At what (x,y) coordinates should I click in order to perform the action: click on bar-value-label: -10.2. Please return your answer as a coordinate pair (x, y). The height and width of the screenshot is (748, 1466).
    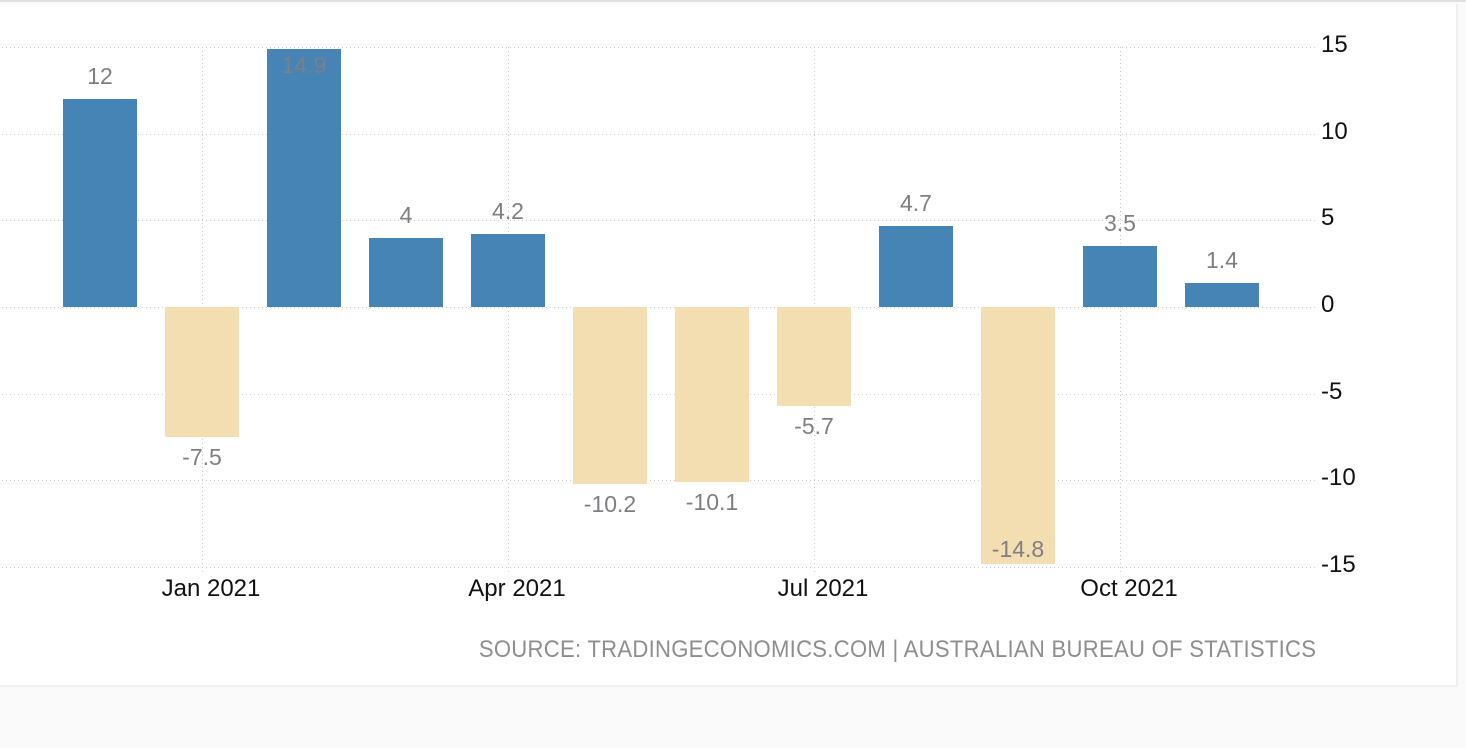
    Looking at the image, I should click on (610, 504).